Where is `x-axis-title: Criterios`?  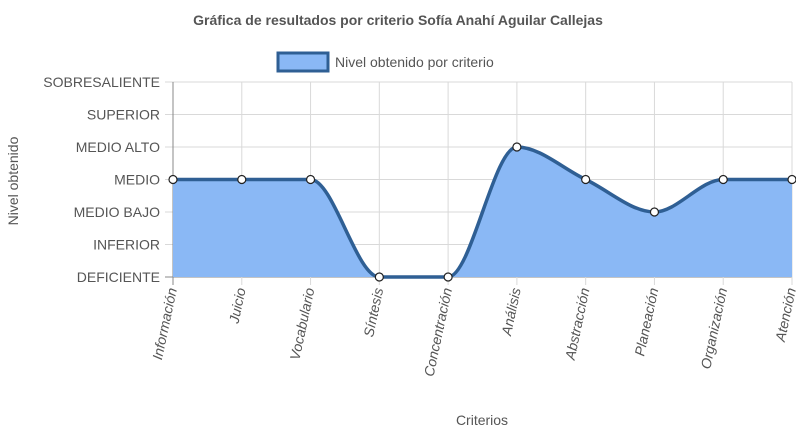 x-axis-title: Criterios is located at coordinates (482, 420).